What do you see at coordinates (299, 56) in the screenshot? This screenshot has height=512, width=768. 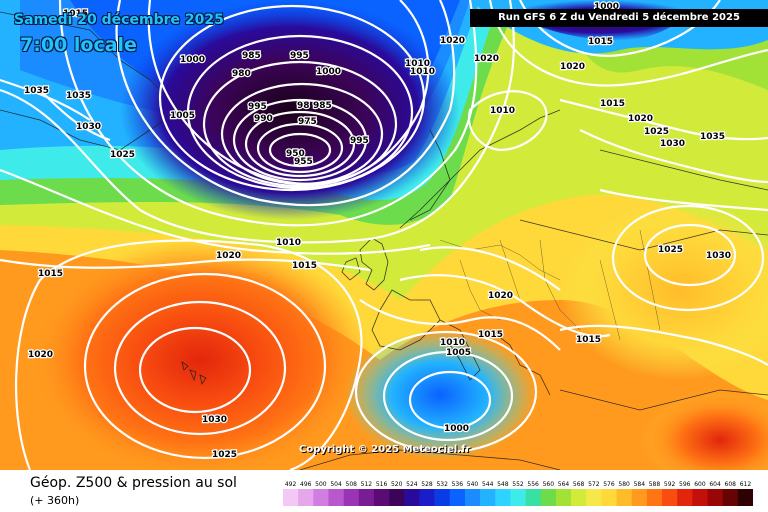 I see `isobar-label: 995` at bounding box center [299, 56].